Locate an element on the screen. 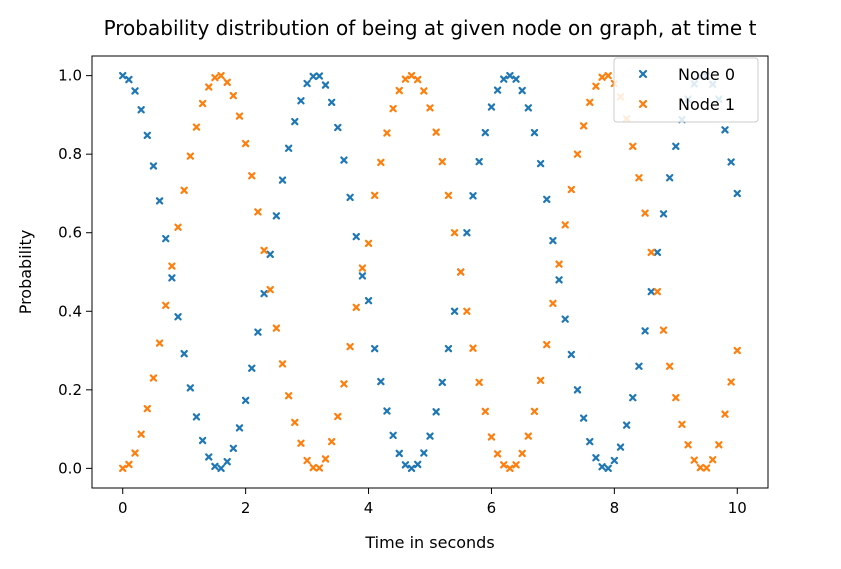 The height and width of the screenshot is (569, 841). x-axis-label: Time in seconds is located at coordinates (429, 542).